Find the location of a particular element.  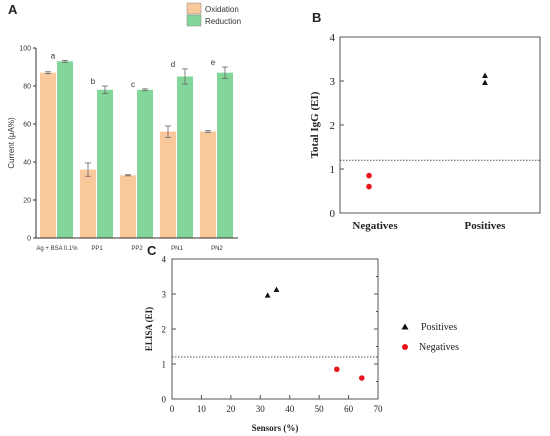

legend-marker-negatives is located at coordinates (405, 347).